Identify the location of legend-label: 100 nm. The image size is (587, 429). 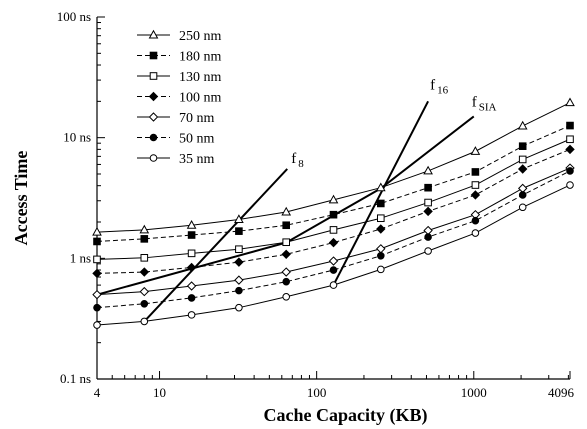
(200, 98).